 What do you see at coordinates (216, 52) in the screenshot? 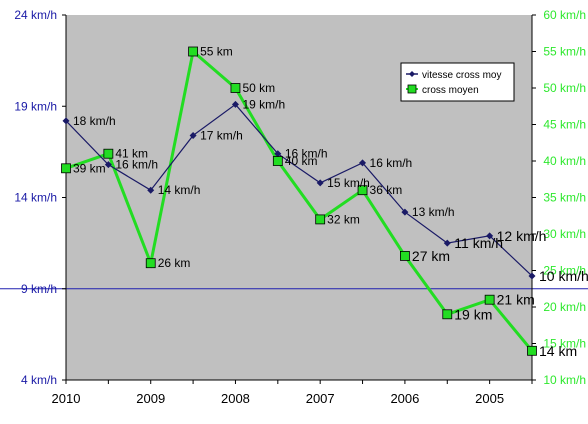
I see `cross-data-label: 55 km` at bounding box center [216, 52].